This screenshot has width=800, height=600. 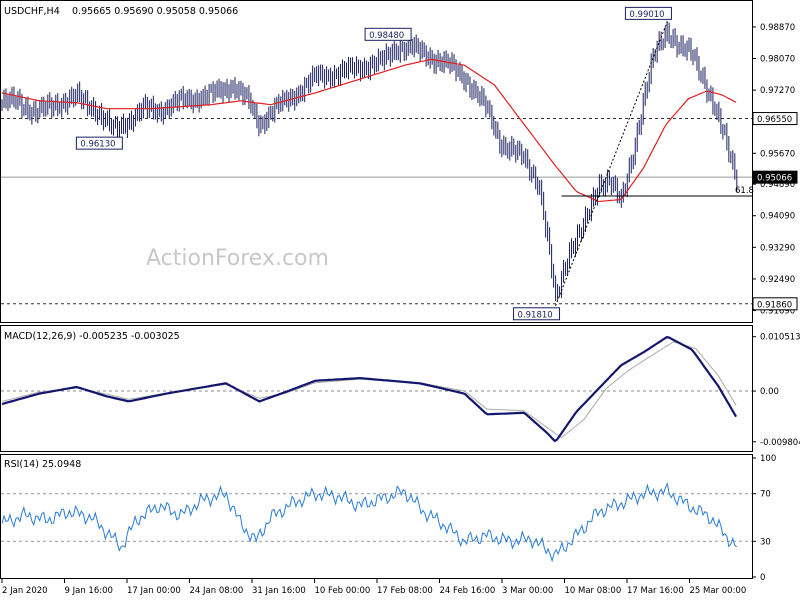 What do you see at coordinates (343, 591) in the screenshot?
I see `x-tick-label: 10 Feb 00:00` at bounding box center [343, 591].